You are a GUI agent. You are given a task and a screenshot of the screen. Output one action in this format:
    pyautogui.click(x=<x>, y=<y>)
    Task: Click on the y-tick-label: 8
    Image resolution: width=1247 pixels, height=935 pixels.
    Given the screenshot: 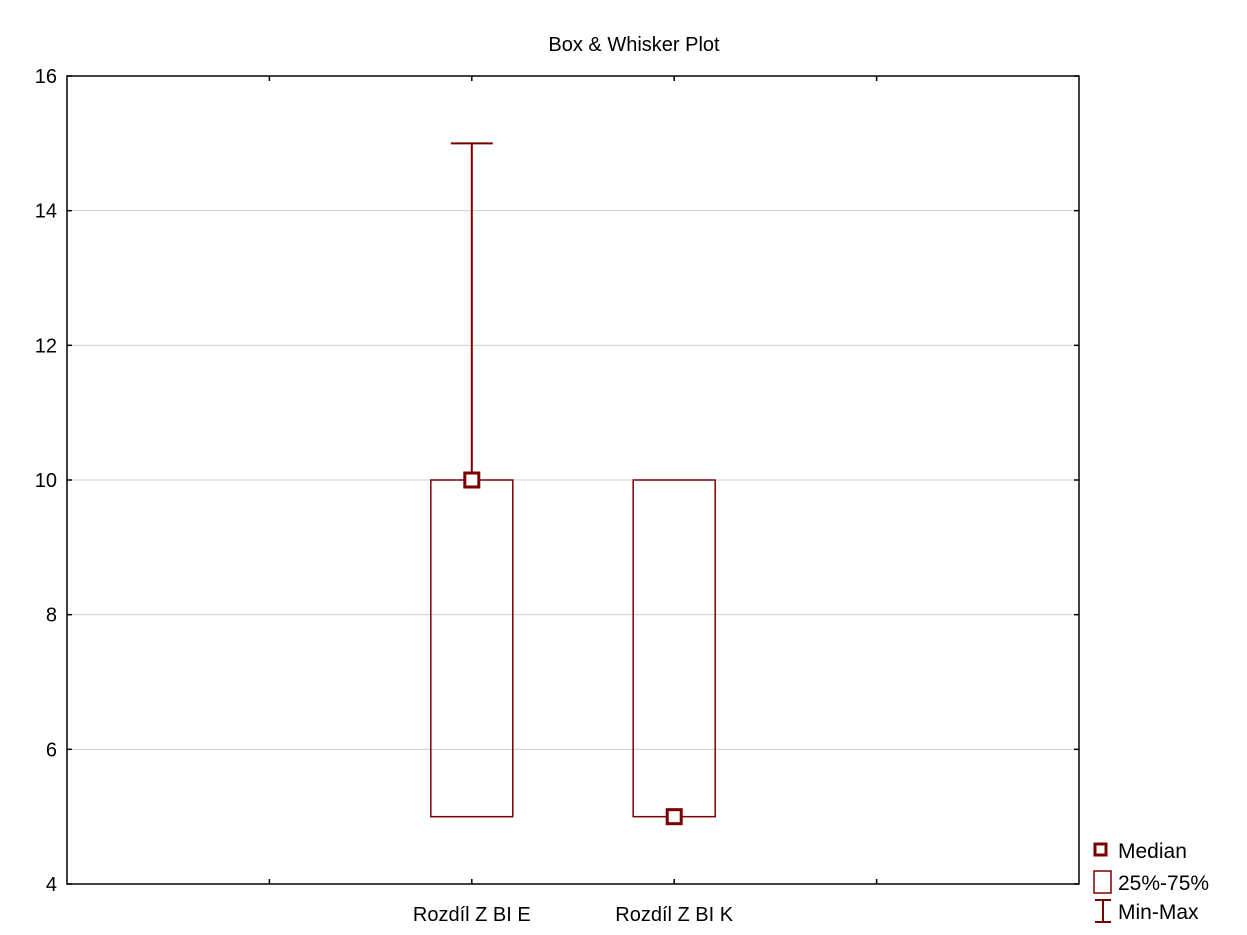 What is the action you would take?
    pyautogui.click(x=51, y=616)
    